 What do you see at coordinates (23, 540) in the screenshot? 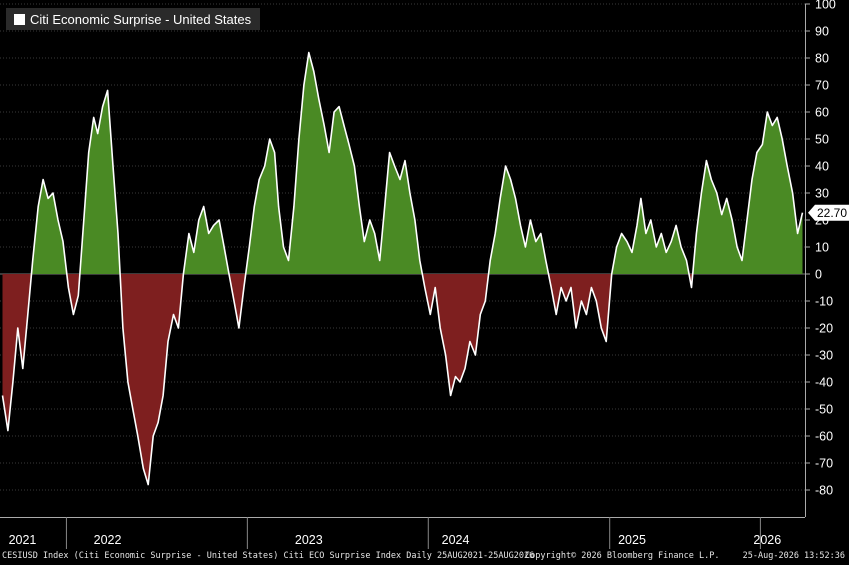
I see `x-tick-label: 2021` at bounding box center [23, 540].